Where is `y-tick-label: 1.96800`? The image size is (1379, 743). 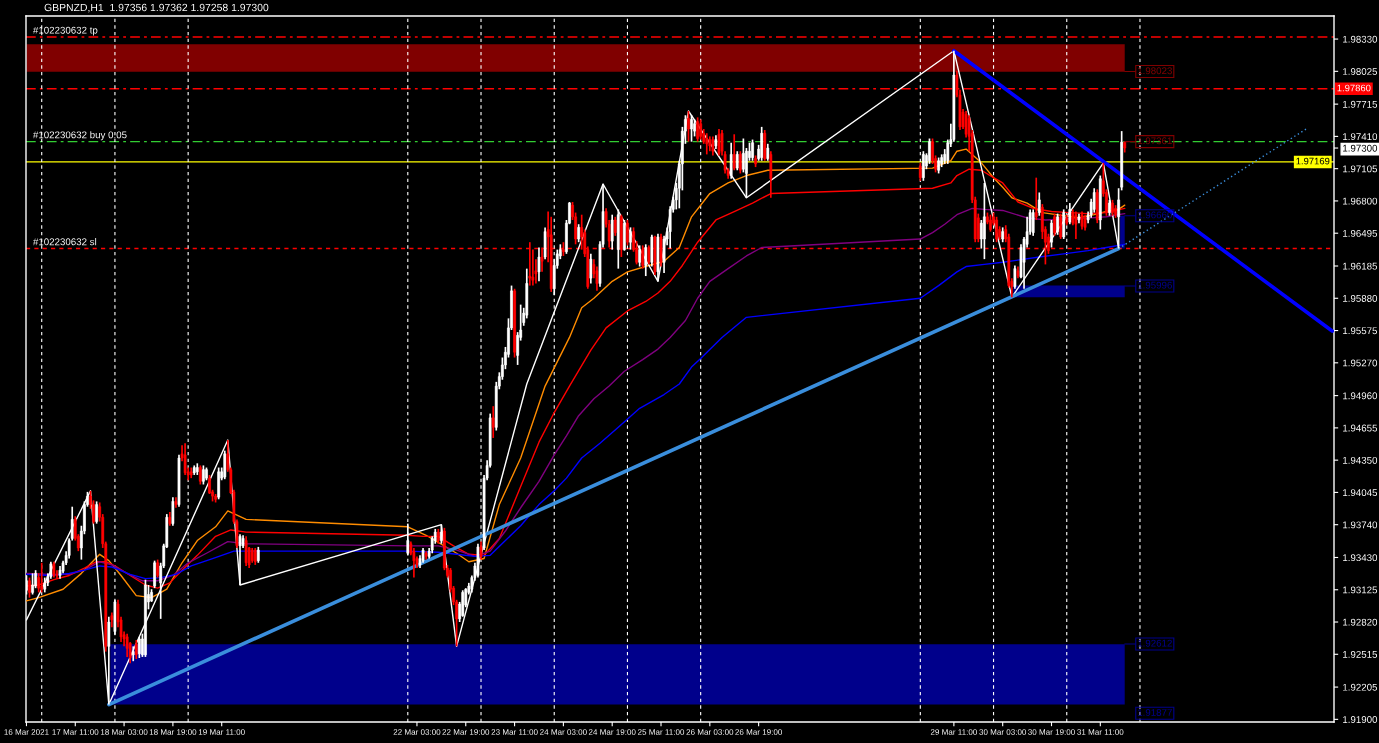 y-tick-label: 1.96800 is located at coordinates (1360, 201).